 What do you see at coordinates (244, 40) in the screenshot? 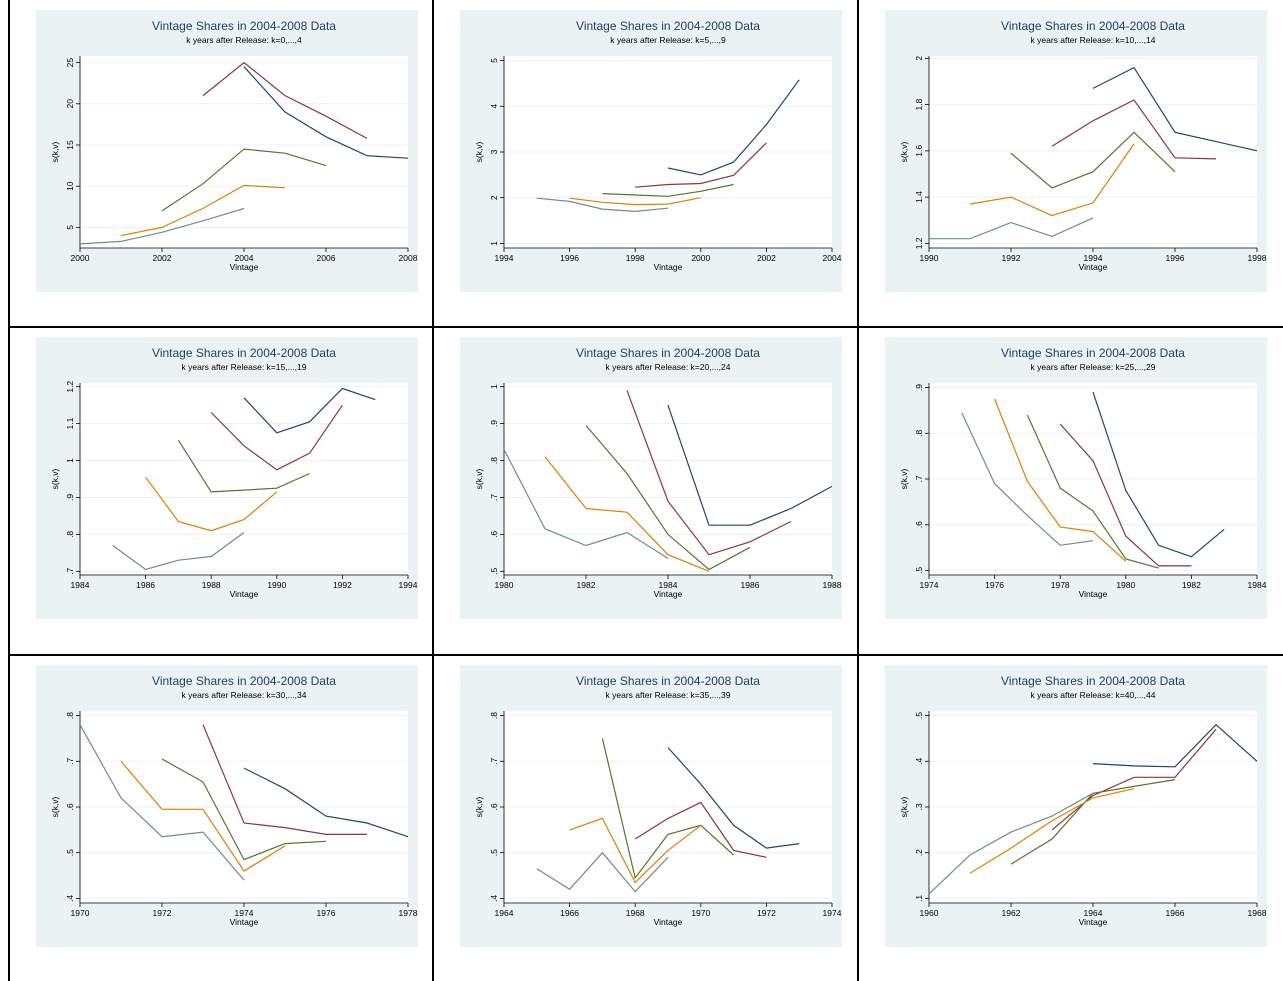
I see `chart-subtitle: k years after Release: k=0,...,4` at bounding box center [244, 40].